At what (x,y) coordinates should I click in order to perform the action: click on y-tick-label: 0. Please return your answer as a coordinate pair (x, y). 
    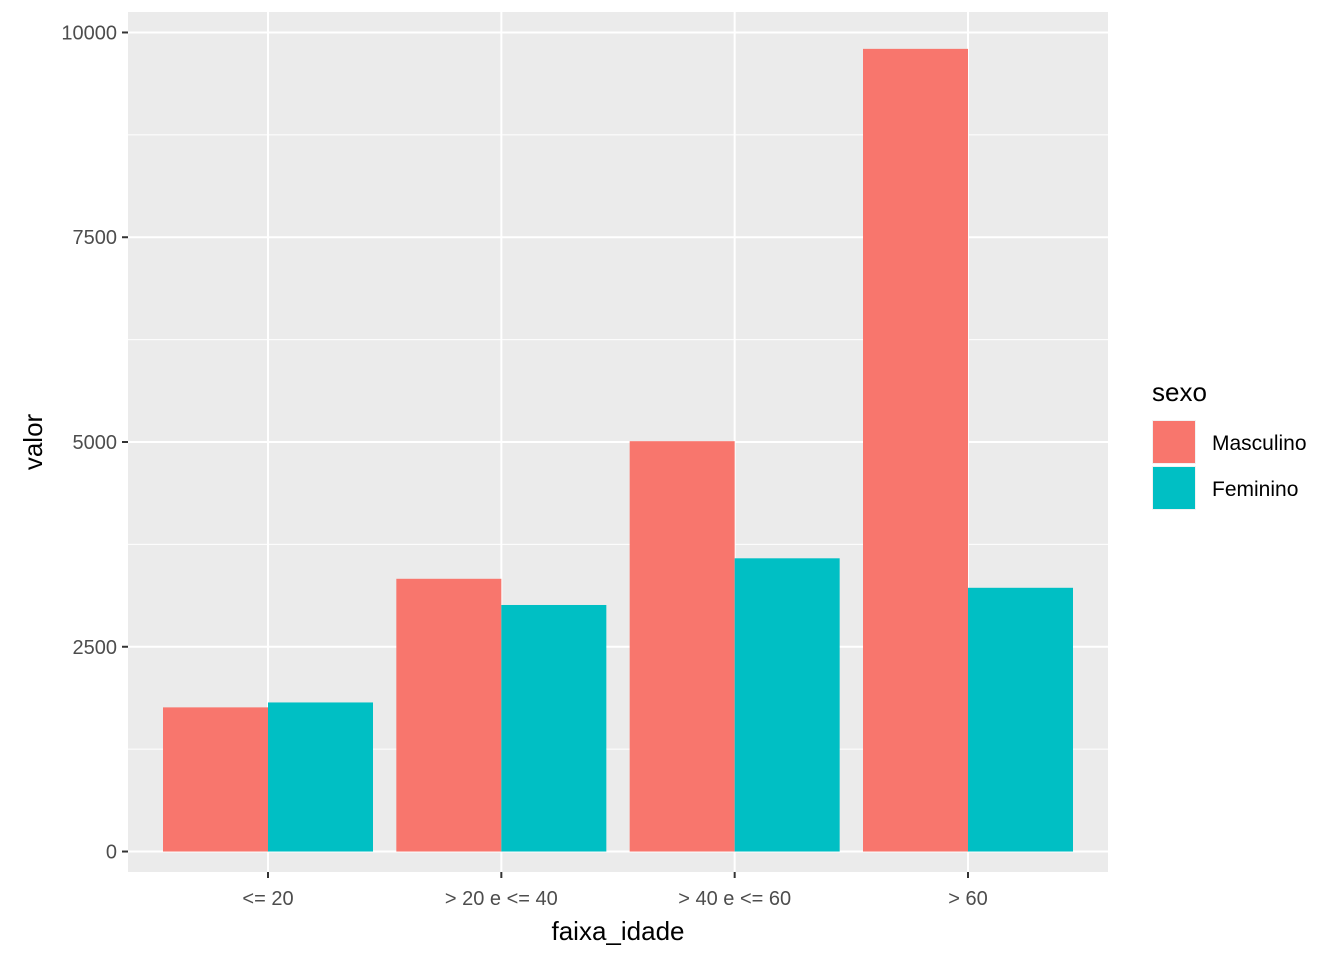
    Looking at the image, I should click on (111, 853).